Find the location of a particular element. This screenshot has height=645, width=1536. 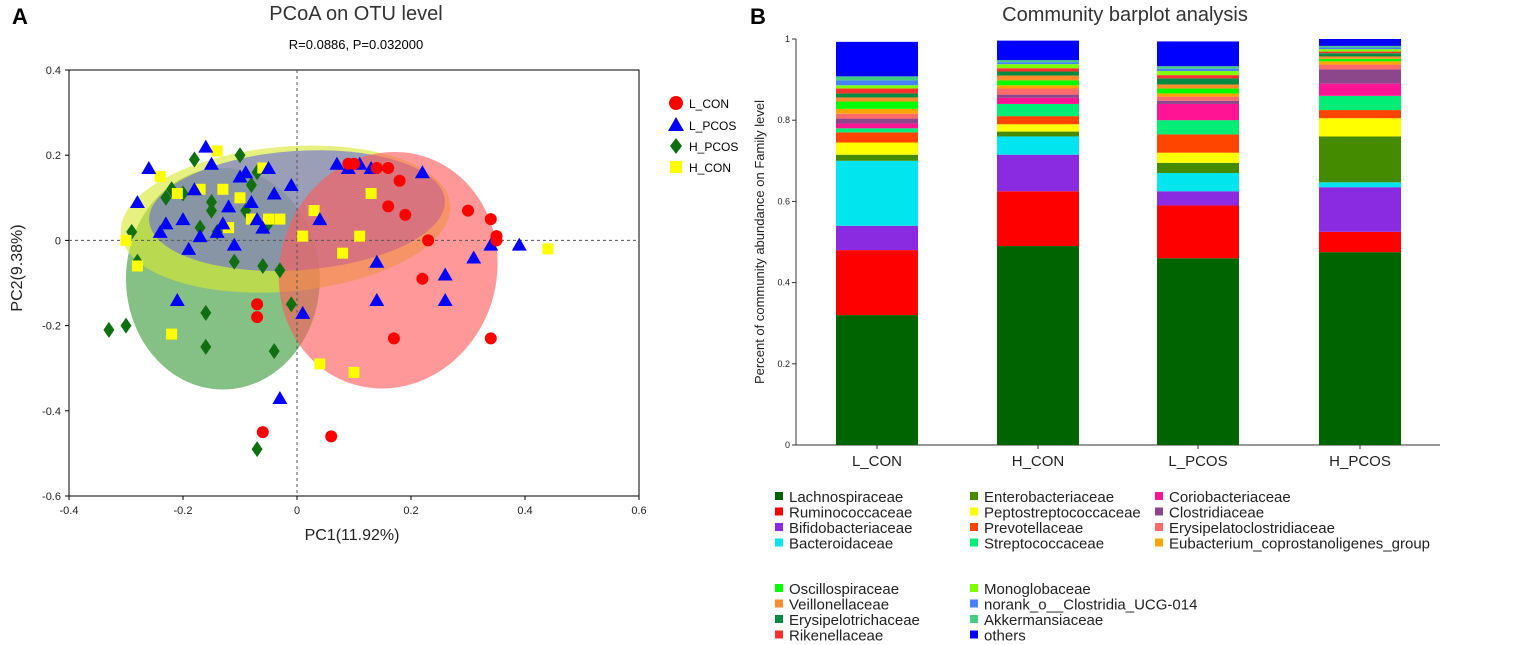

pcoa-ellipses is located at coordinates (309, 267).